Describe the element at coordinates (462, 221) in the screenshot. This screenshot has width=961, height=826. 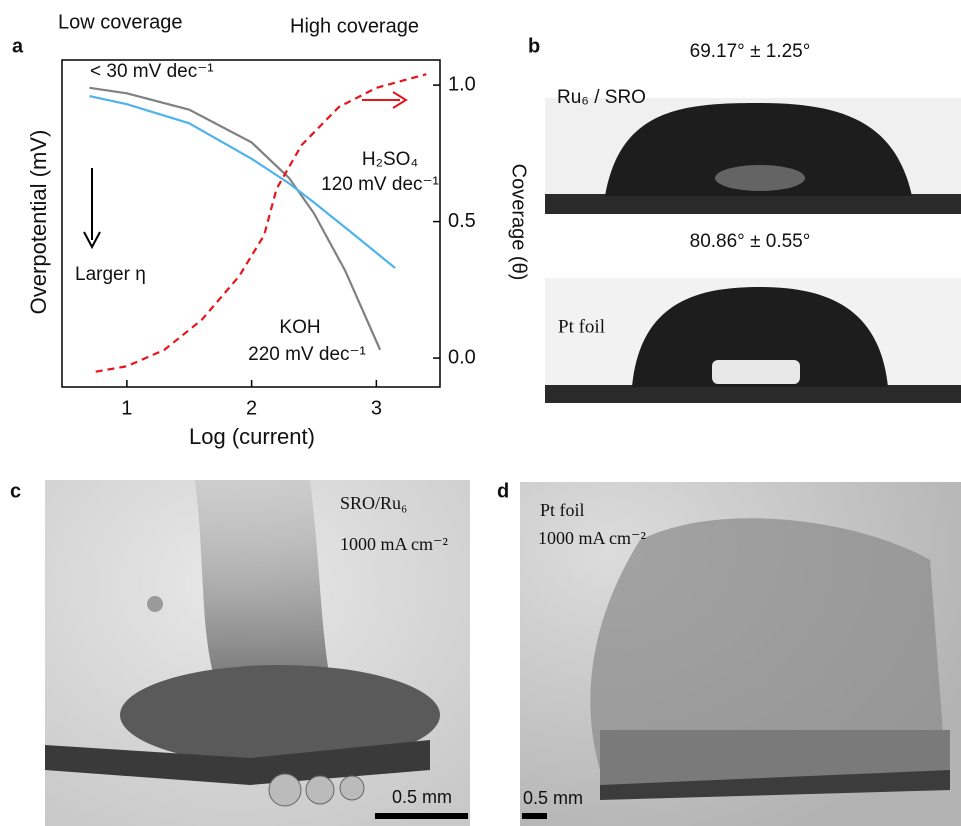
I see `y2-tick-label: 0.5` at that location.